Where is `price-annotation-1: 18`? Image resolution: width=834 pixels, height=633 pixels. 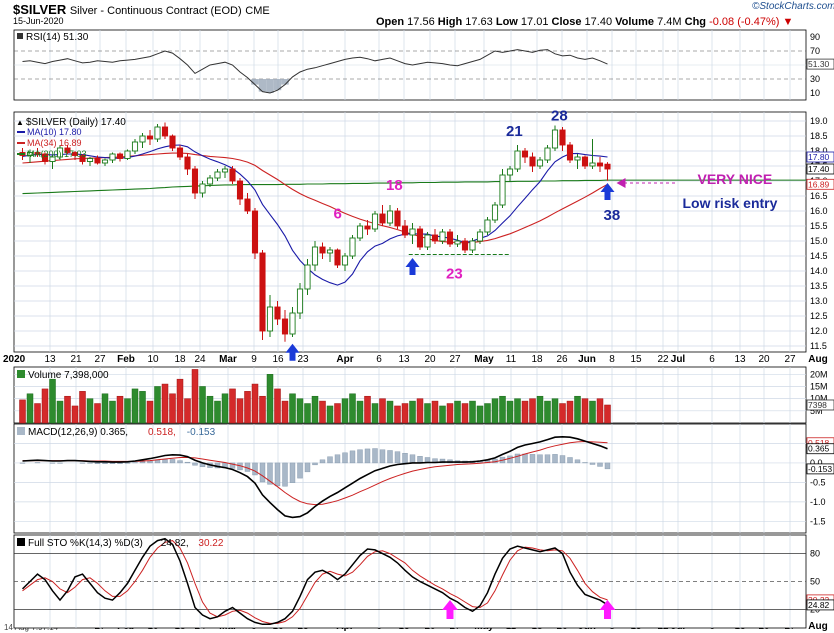 price-annotation-1: 18 is located at coordinates (394, 185).